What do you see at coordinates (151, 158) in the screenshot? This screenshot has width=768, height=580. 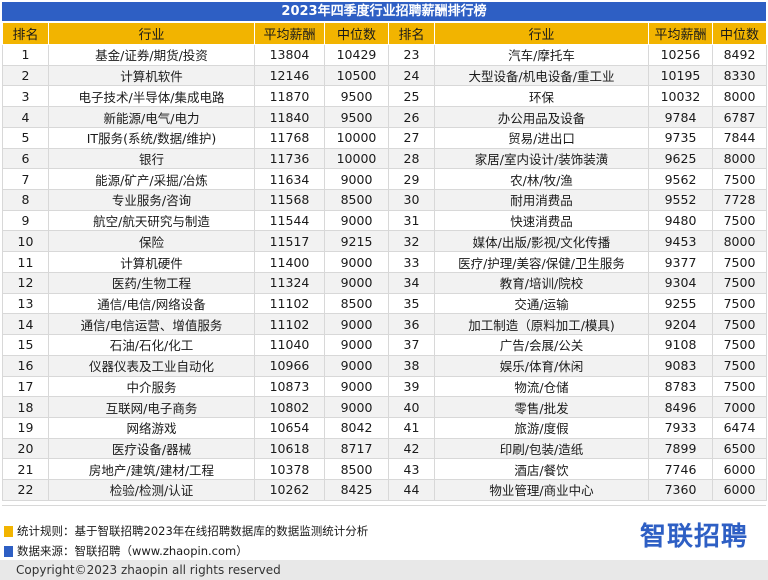 I see `table-cell: 银行` at bounding box center [151, 158].